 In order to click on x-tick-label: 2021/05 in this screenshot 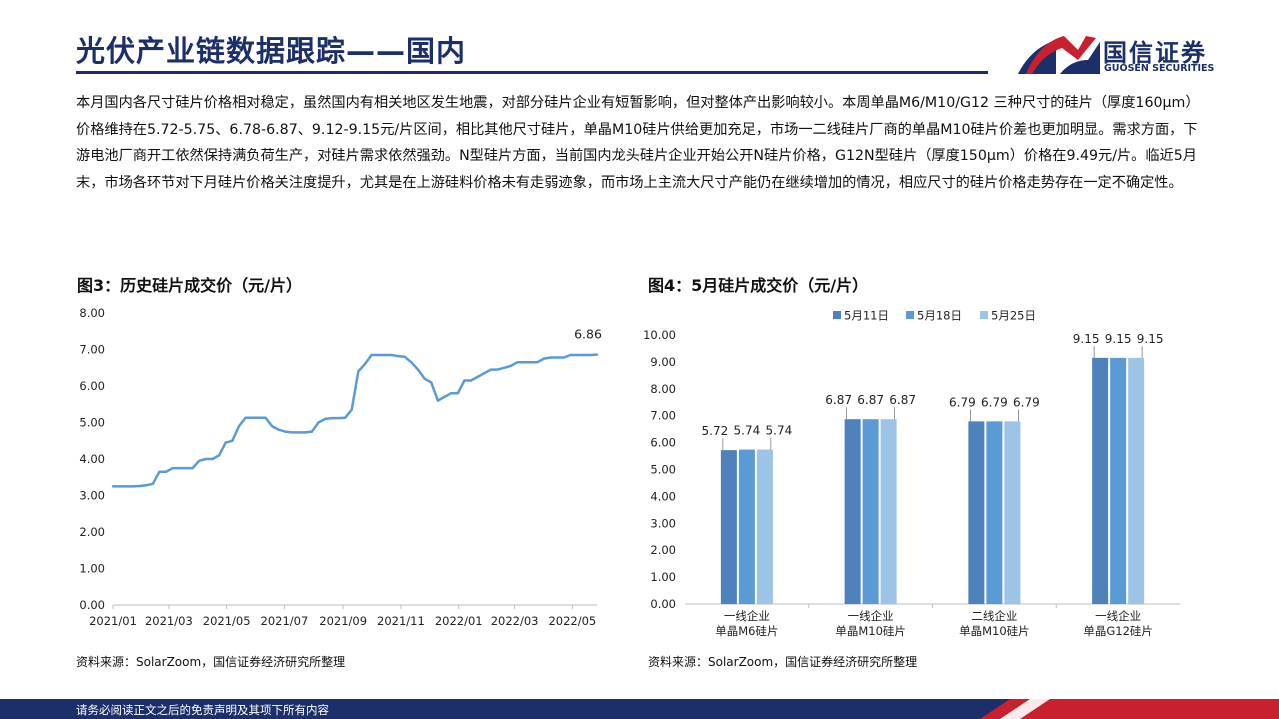, I will do `click(227, 621)`.